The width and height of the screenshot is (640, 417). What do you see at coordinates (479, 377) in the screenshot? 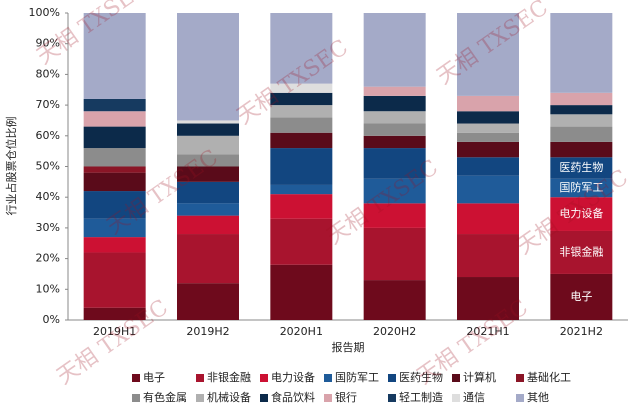
I see `legend-label: 计算机` at bounding box center [479, 377].